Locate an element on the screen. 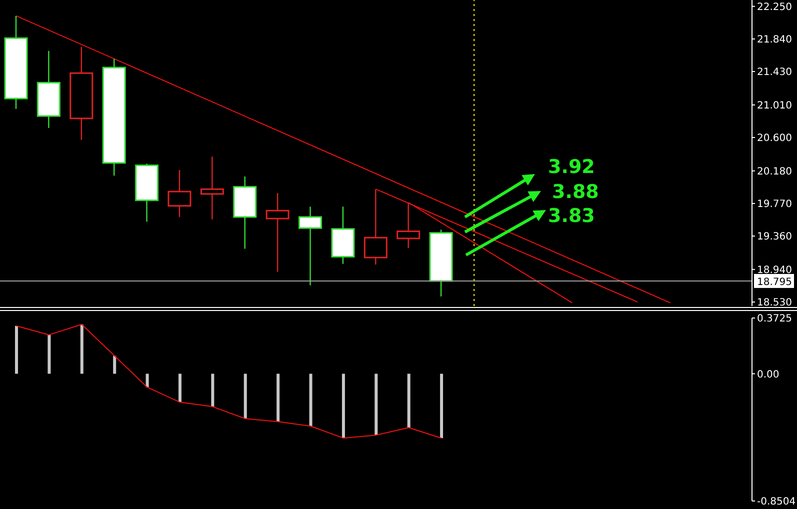 This screenshot has height=509, width=797. y-tick-label: 0.3725 is located at coordinates (774, 319).